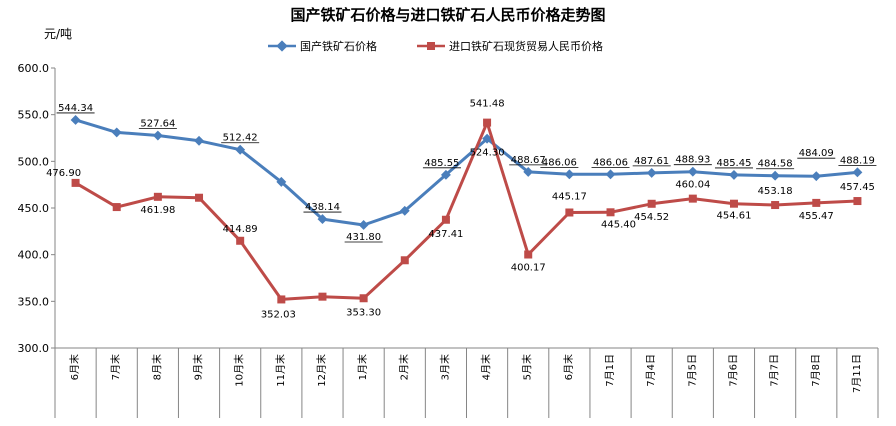  What do you see at coordinates (816, 370) in the screenshot?
I see `x-tick-label: 7月8日` at bounding box center [816, 370].